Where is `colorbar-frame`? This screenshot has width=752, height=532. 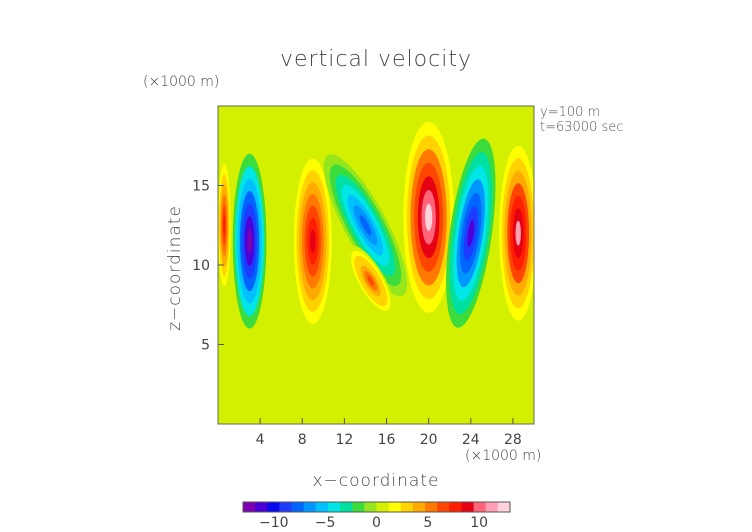
colorbar-frame is located at coordinates (376, 507).